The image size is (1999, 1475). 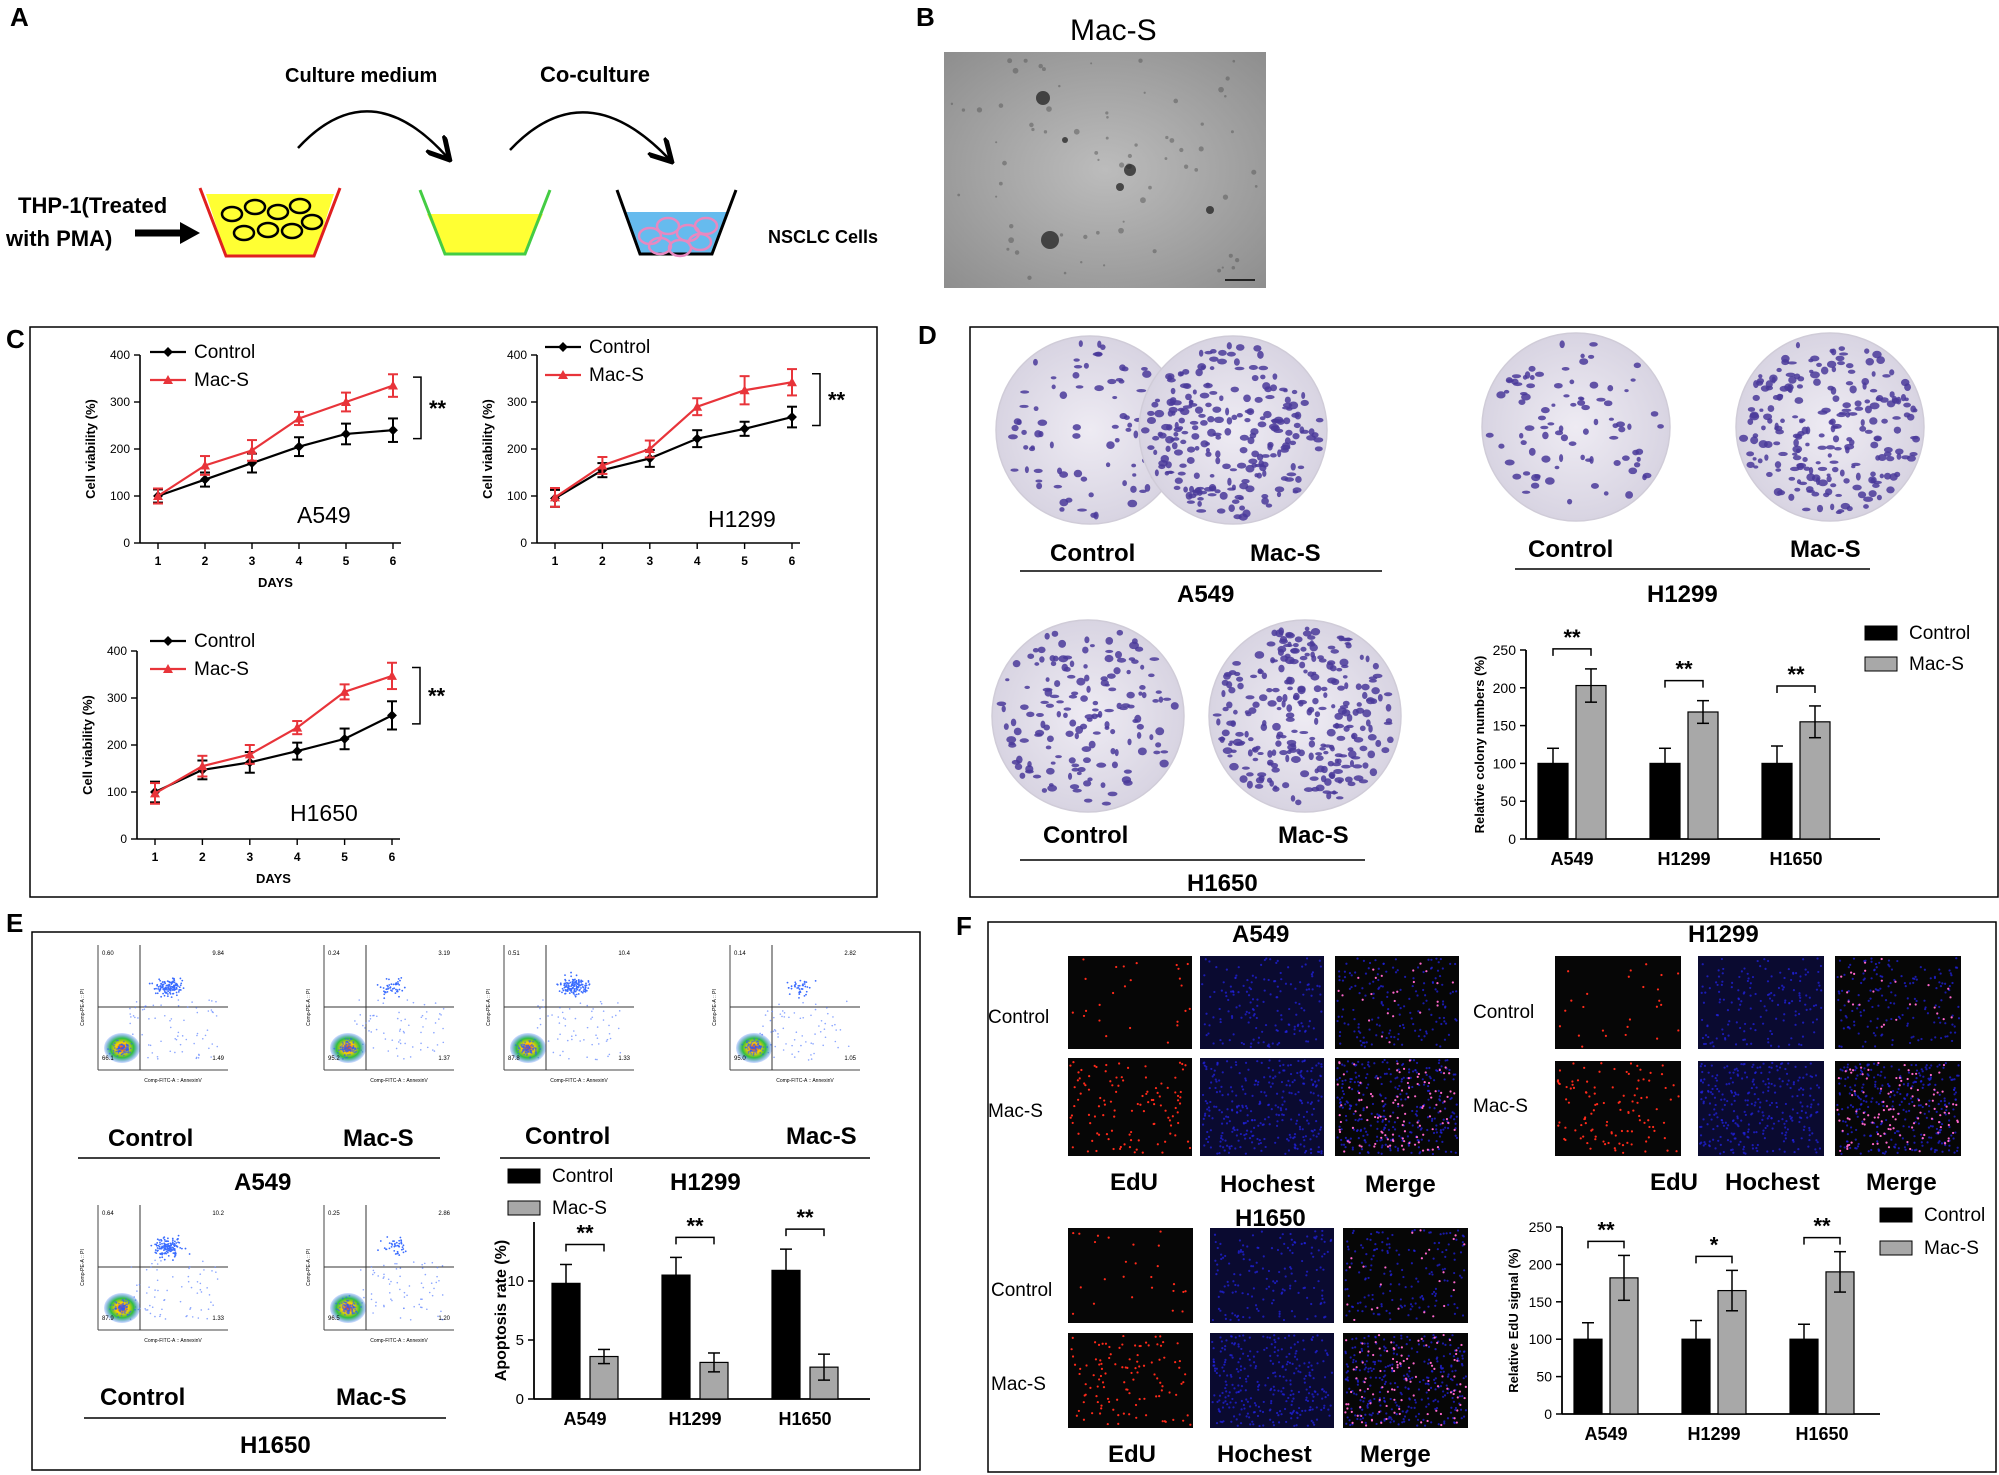 What do you see at coordinates (273, 734) in the screenshot?
I see `series-line-mac-s` at bounding box center [273, 734].